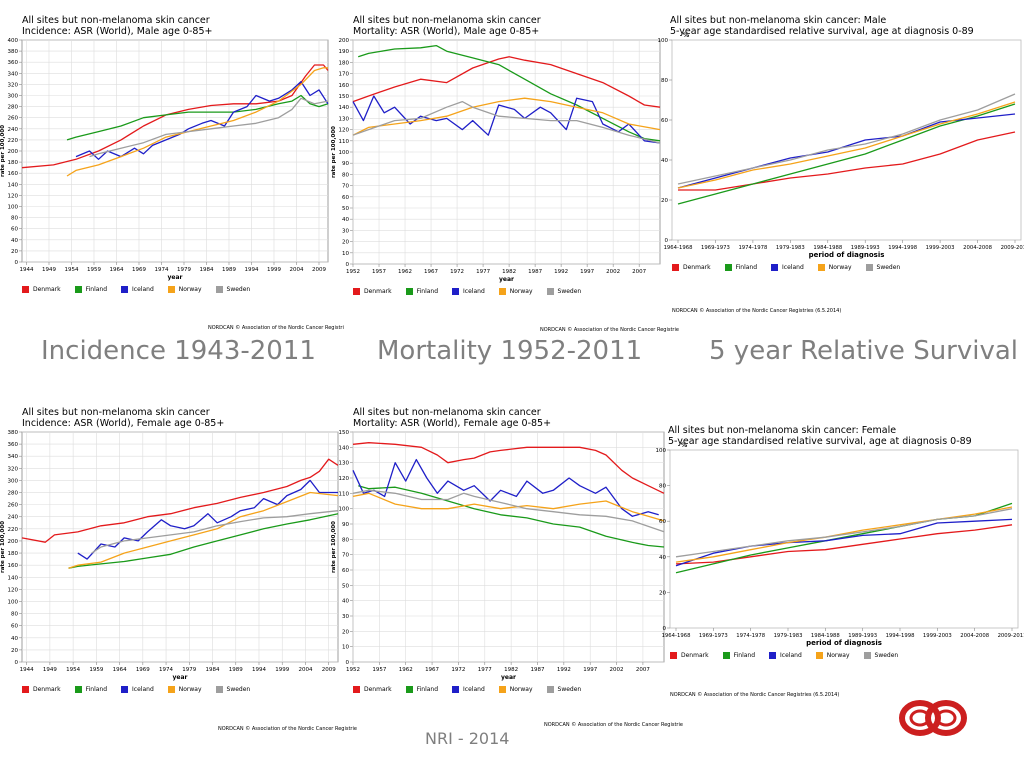 This screenshot has height=768, width=1024. I want to click on x-tick-label: 1974, so click(166, 670).